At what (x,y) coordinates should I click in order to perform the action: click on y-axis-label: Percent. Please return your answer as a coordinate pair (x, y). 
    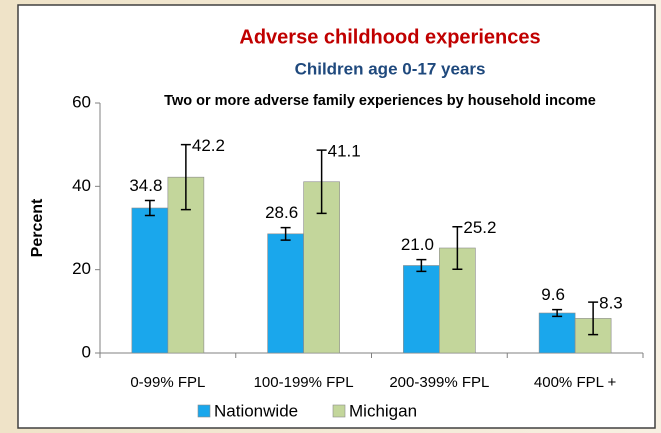
    Looking at the image, I should click on (37, 227).